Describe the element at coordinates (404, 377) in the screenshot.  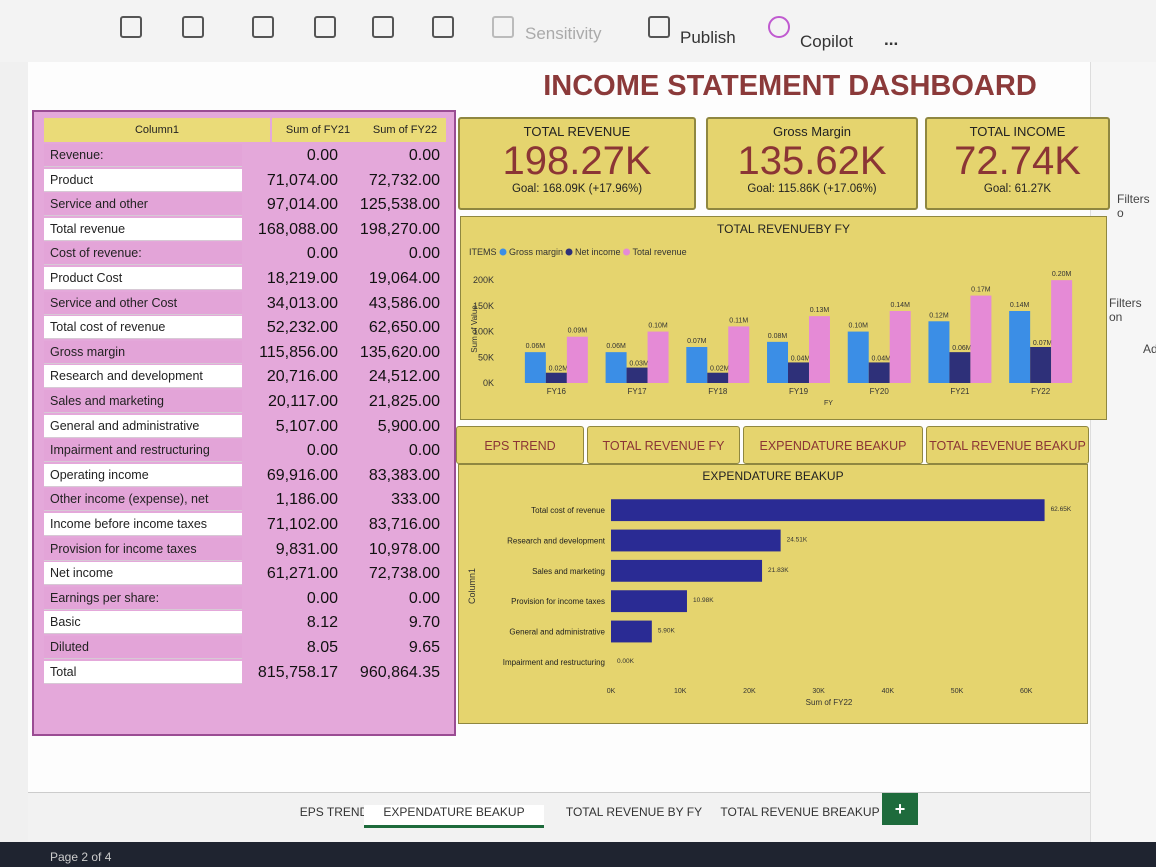
I see `cell-value: 24,512.00` at that location.